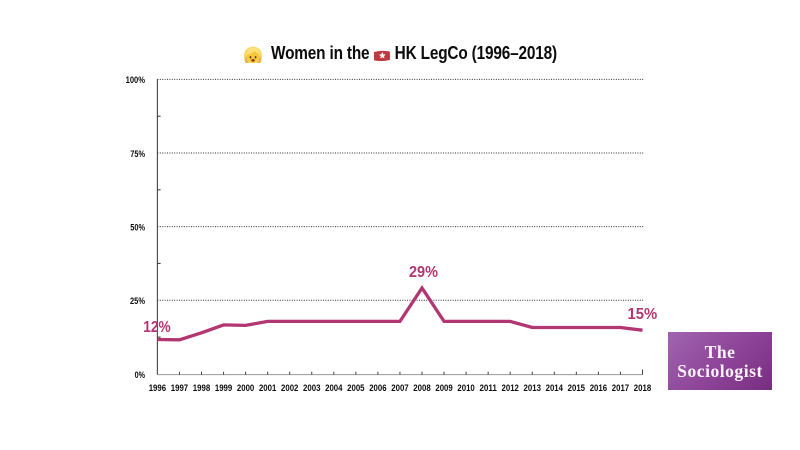  What do you see at coordinates (423, 272) in the screenshot?
I see `svg-text: 29%` at bounding box center [423, 272].